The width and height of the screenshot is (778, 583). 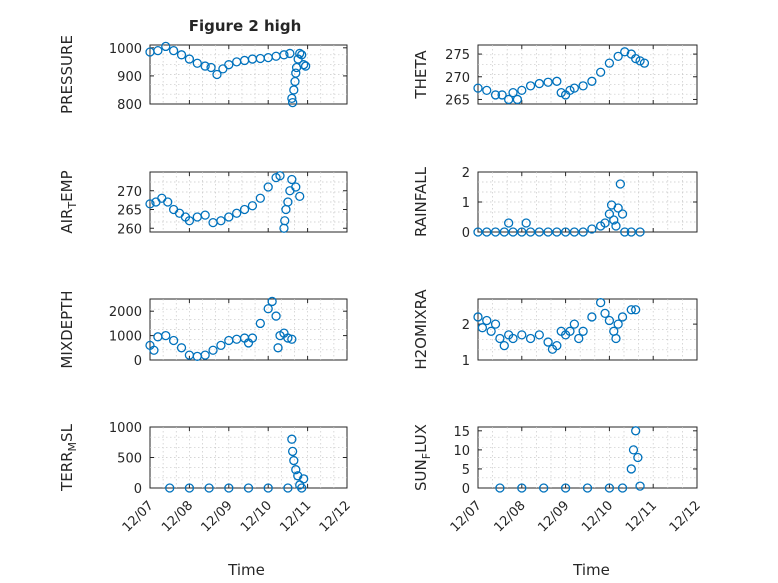 I want to click on axis-ylabel: PRESSURE, so click(x=67, y=74).